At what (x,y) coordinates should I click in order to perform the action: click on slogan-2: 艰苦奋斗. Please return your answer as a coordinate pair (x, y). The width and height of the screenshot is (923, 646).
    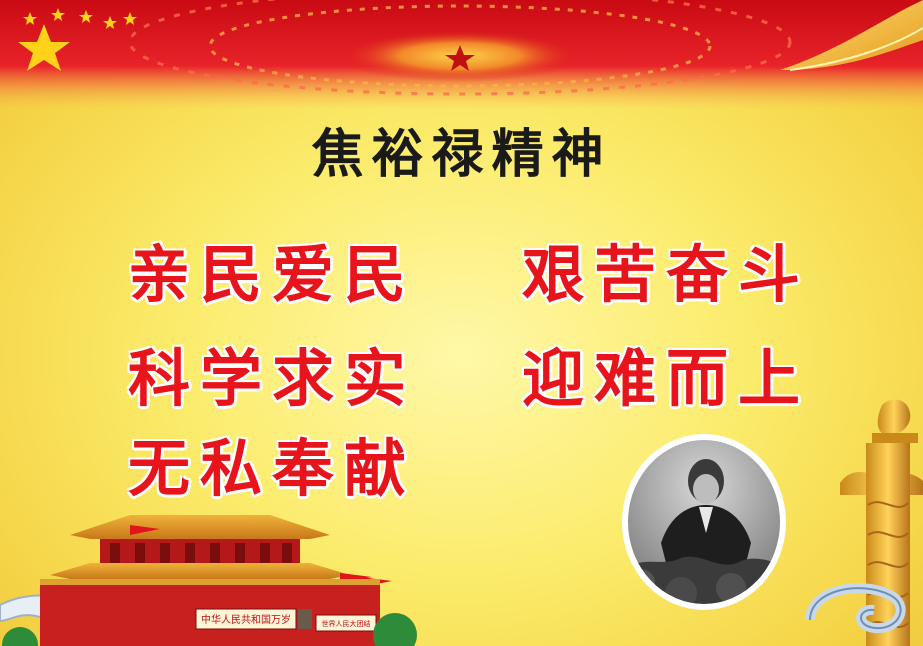
    Looking at the image, I should click on (666, 274).